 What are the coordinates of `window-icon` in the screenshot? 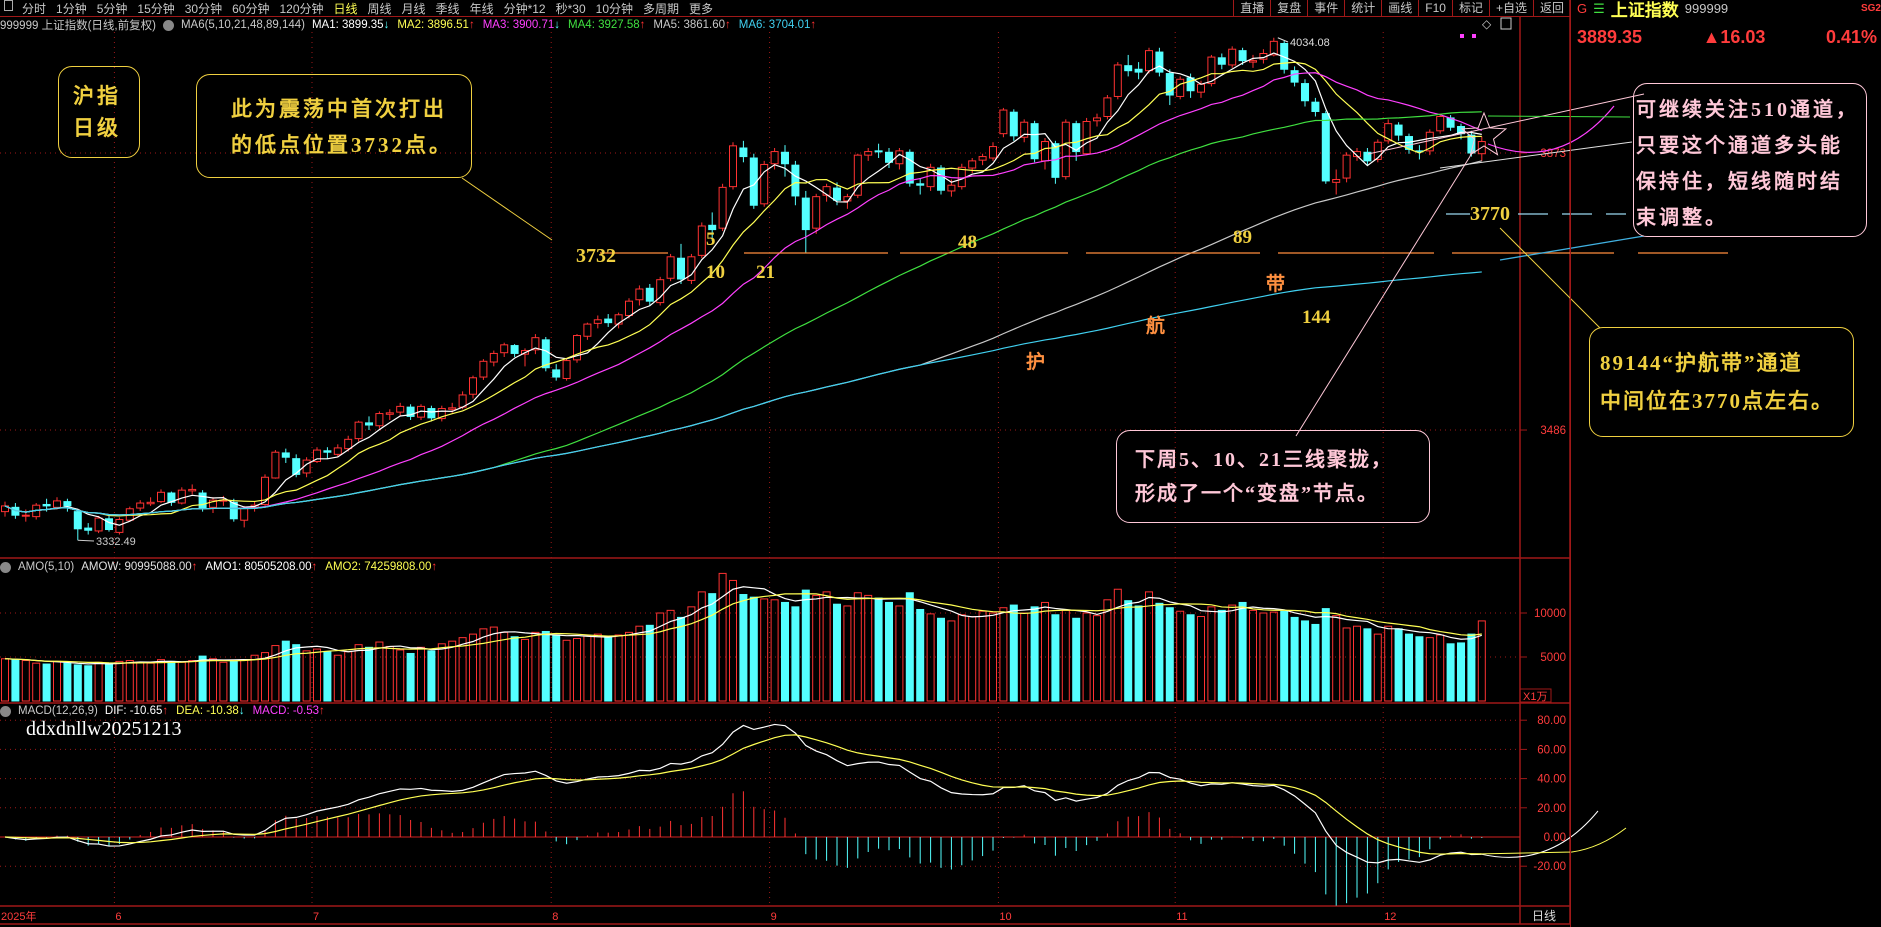 It's located at (8, 5).